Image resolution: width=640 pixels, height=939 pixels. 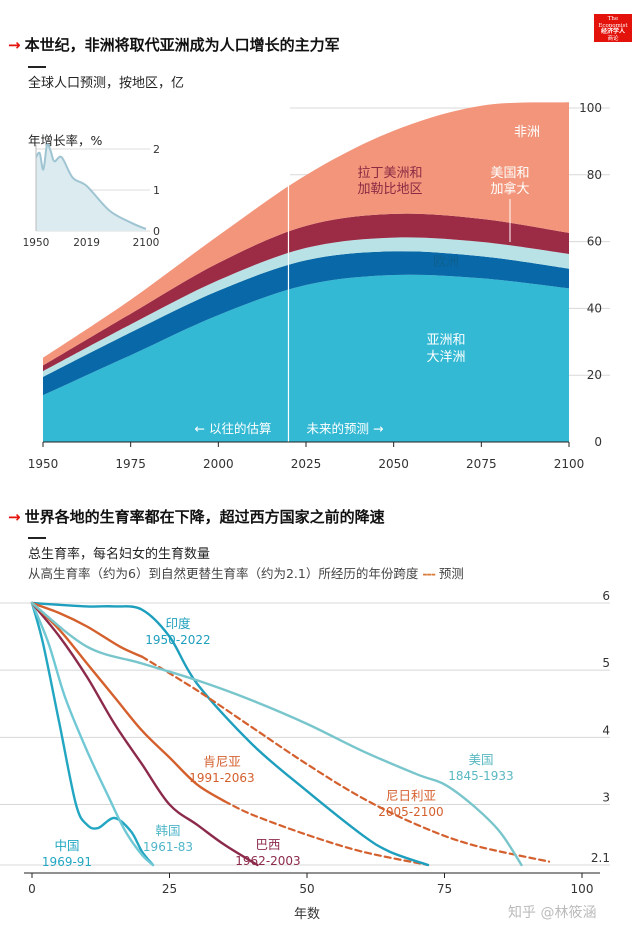 I want to click on x-tick-label: 0, so click(x=32, y=889).